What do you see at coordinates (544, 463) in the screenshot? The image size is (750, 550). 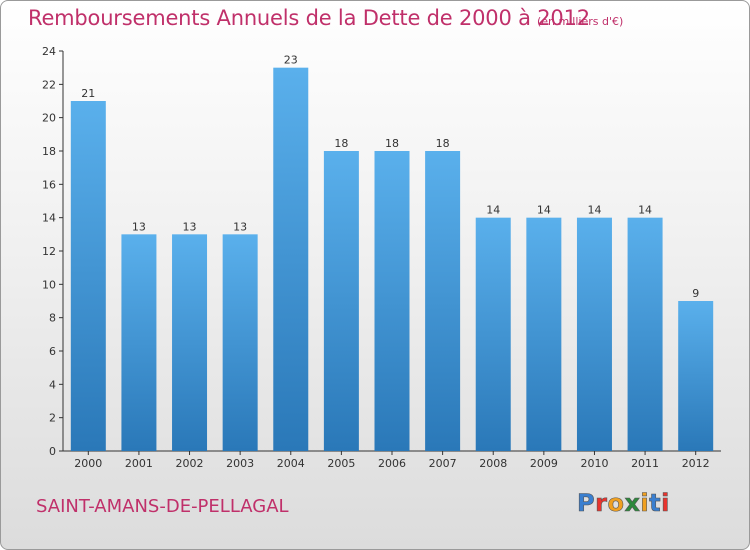 I see `x-tick-label: 2009` at bounding box center [544, 463].